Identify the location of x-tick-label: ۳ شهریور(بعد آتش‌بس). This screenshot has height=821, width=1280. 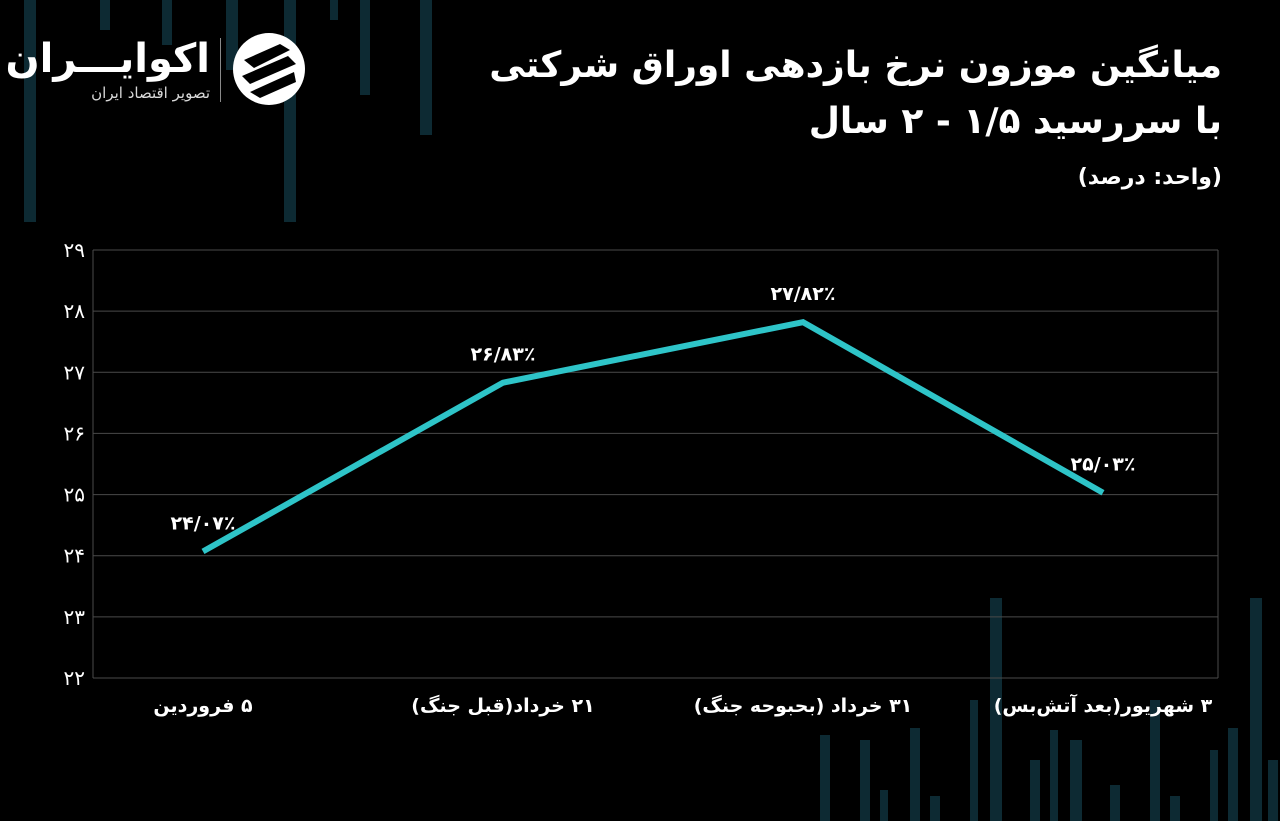
(1103, 705).